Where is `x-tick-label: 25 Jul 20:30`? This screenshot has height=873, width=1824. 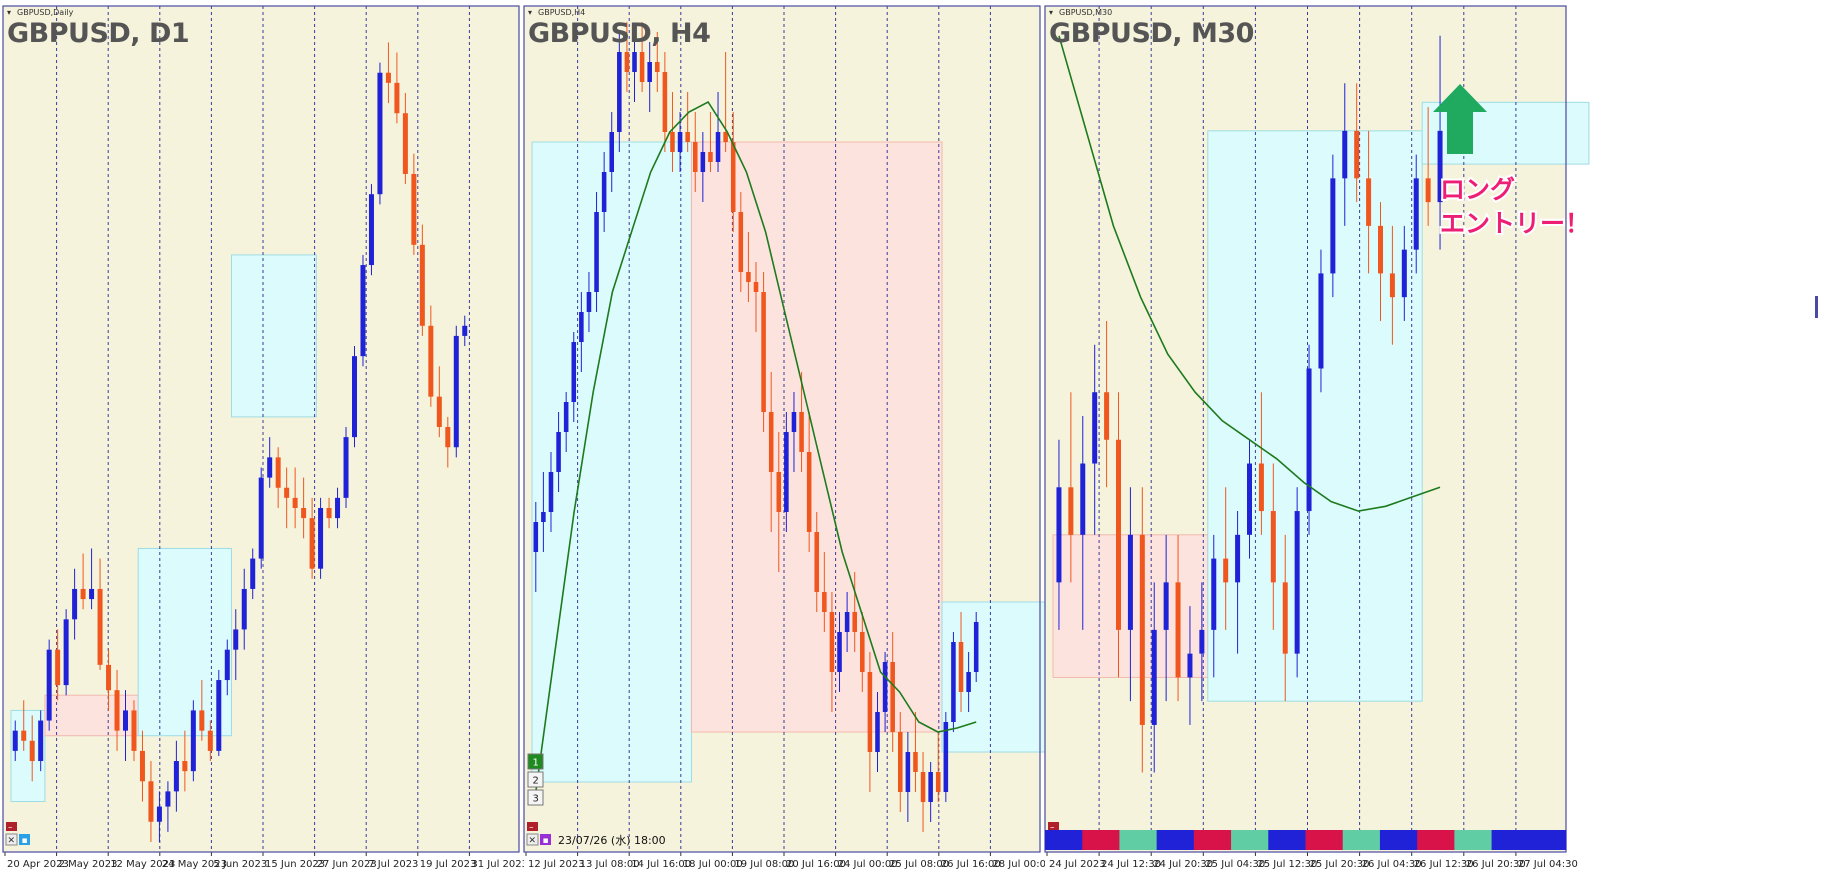 x-tick-label: 25 Jul 20:30 is located at coordinates (1340, 864).